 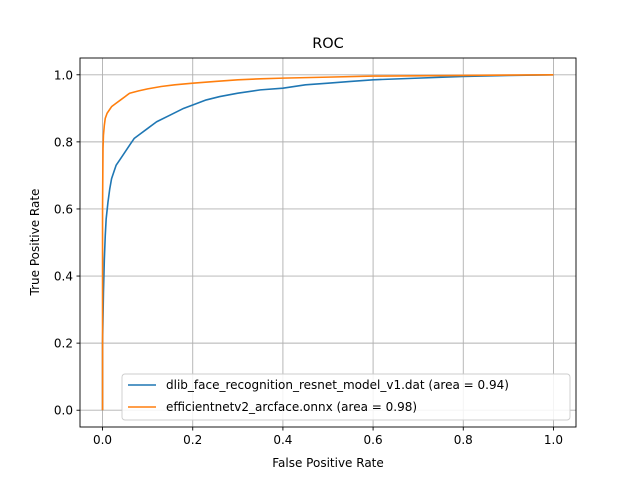 What do you see at coordinates (63, 75) in the screenshot?
I see `y-tick-label: 1.0` at bounding box center [63, 75].